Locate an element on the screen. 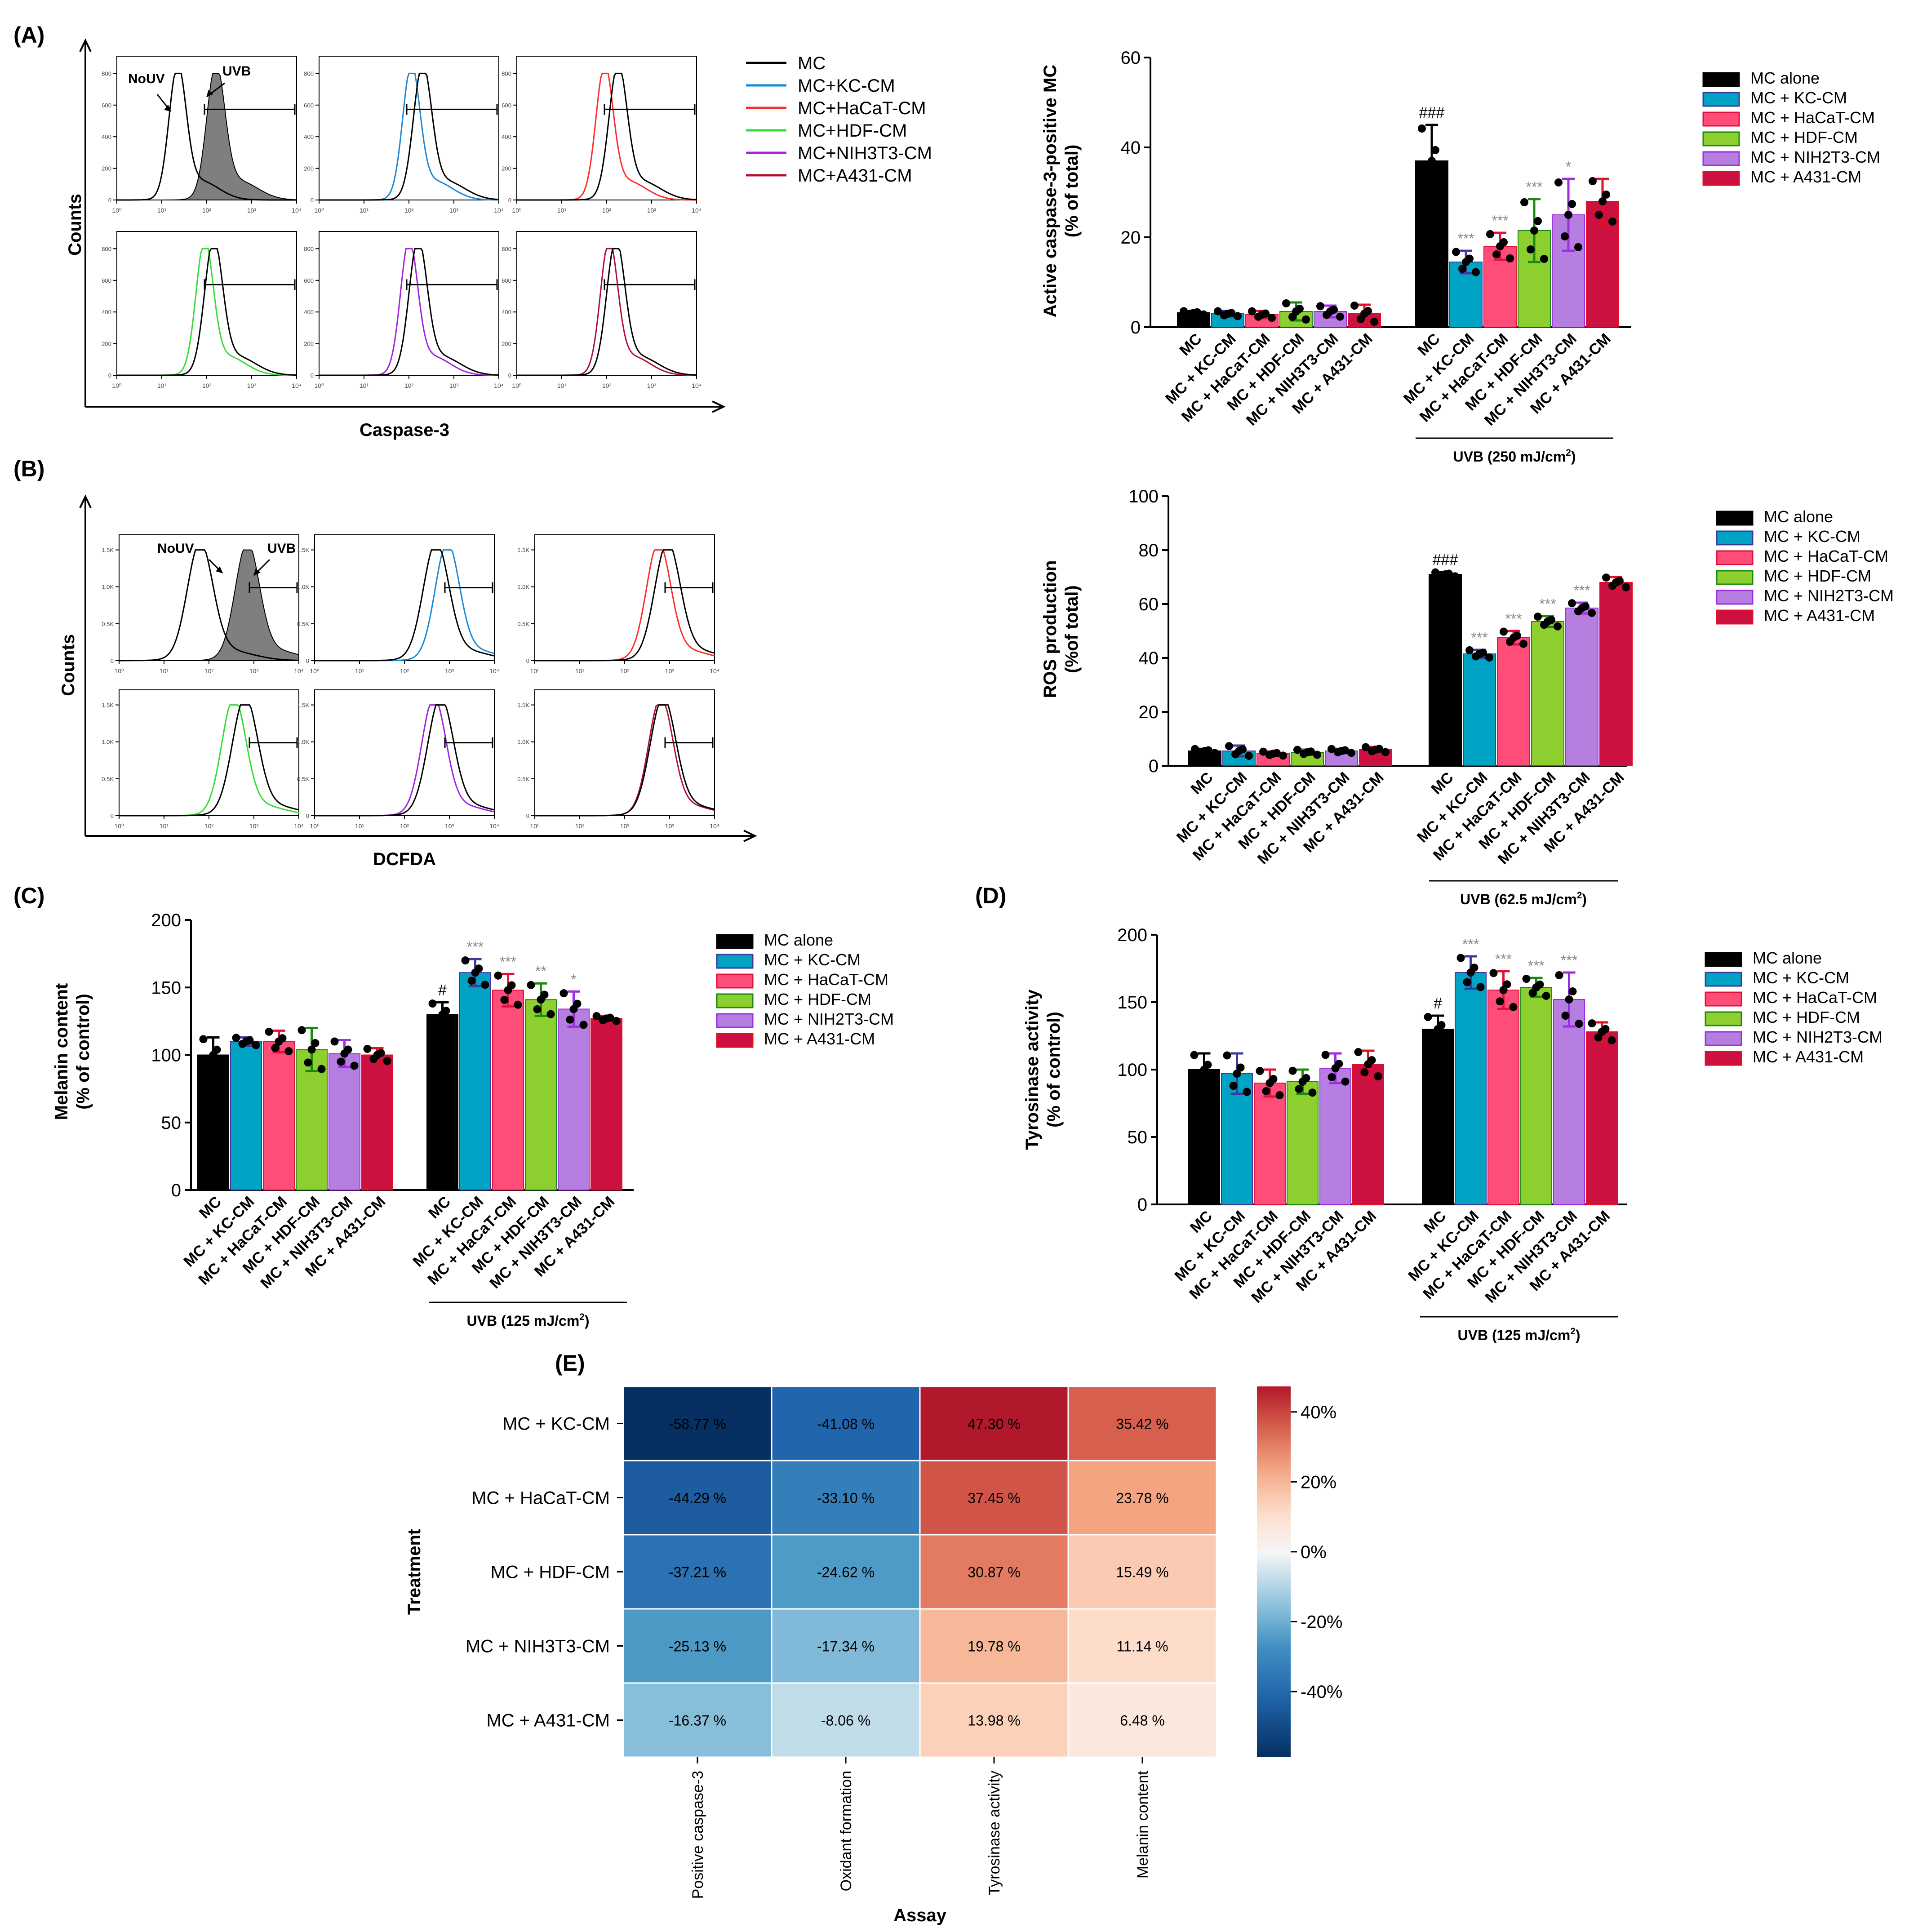  heatmap-col-label: Positive caspase-3 is located at coordinates (697, 1835).